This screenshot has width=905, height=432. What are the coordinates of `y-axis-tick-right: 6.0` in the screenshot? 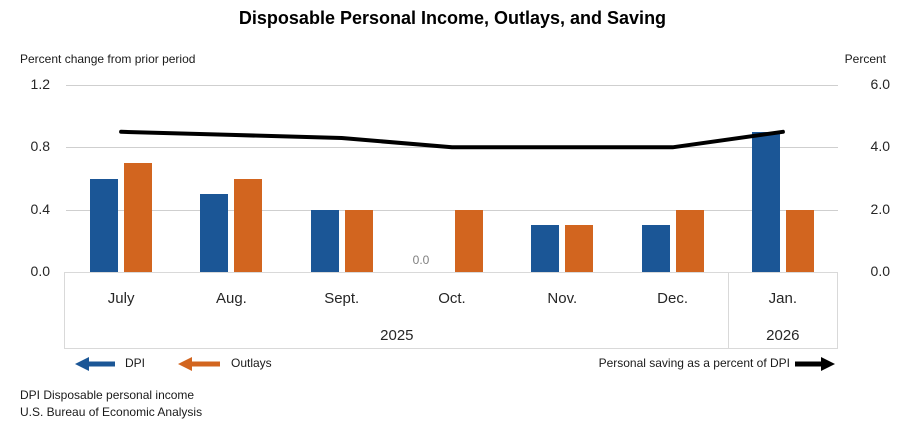 It's located at (880, 84).